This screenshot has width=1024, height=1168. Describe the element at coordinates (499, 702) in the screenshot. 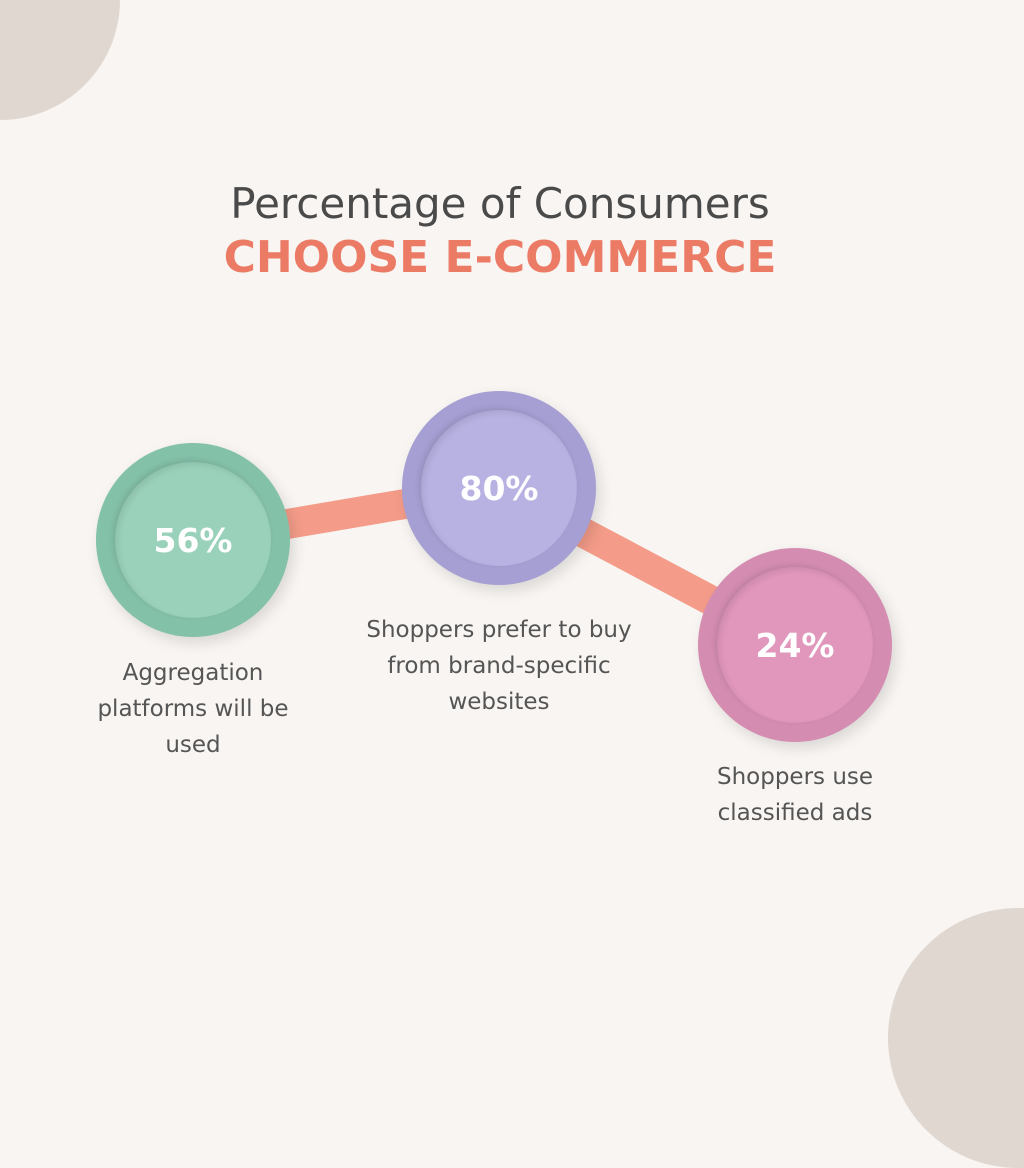

I see `label-line: websites` at that location.